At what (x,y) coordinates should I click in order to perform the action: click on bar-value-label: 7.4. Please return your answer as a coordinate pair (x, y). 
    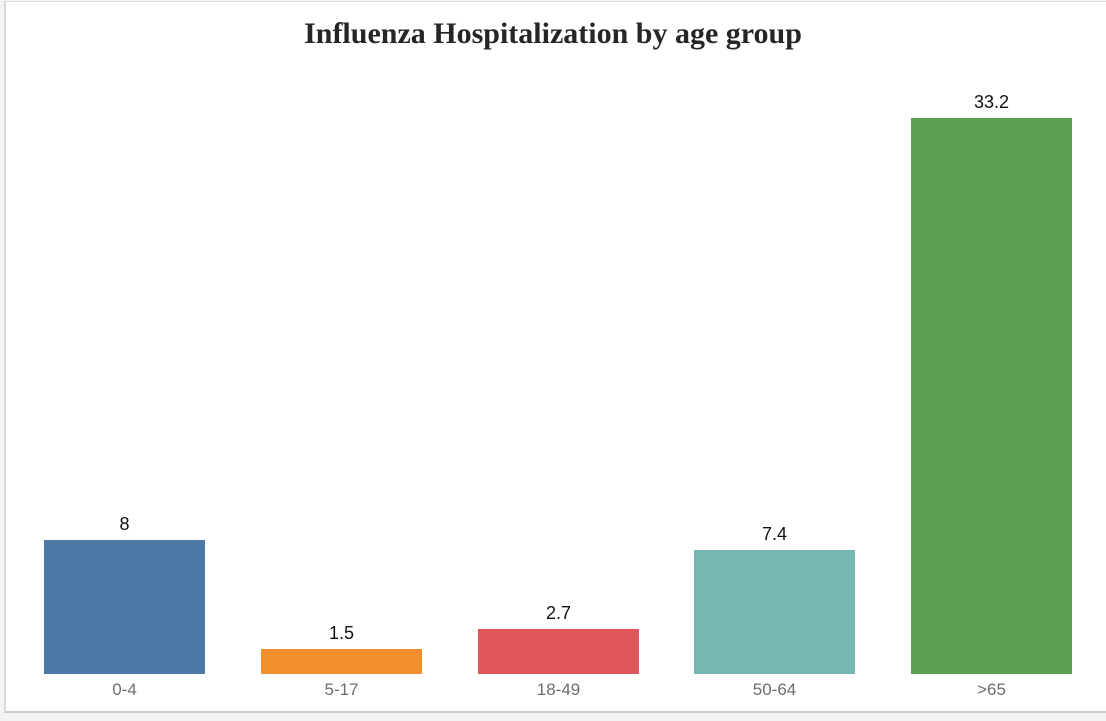
    Looking at the image, I should click on (774, 534).